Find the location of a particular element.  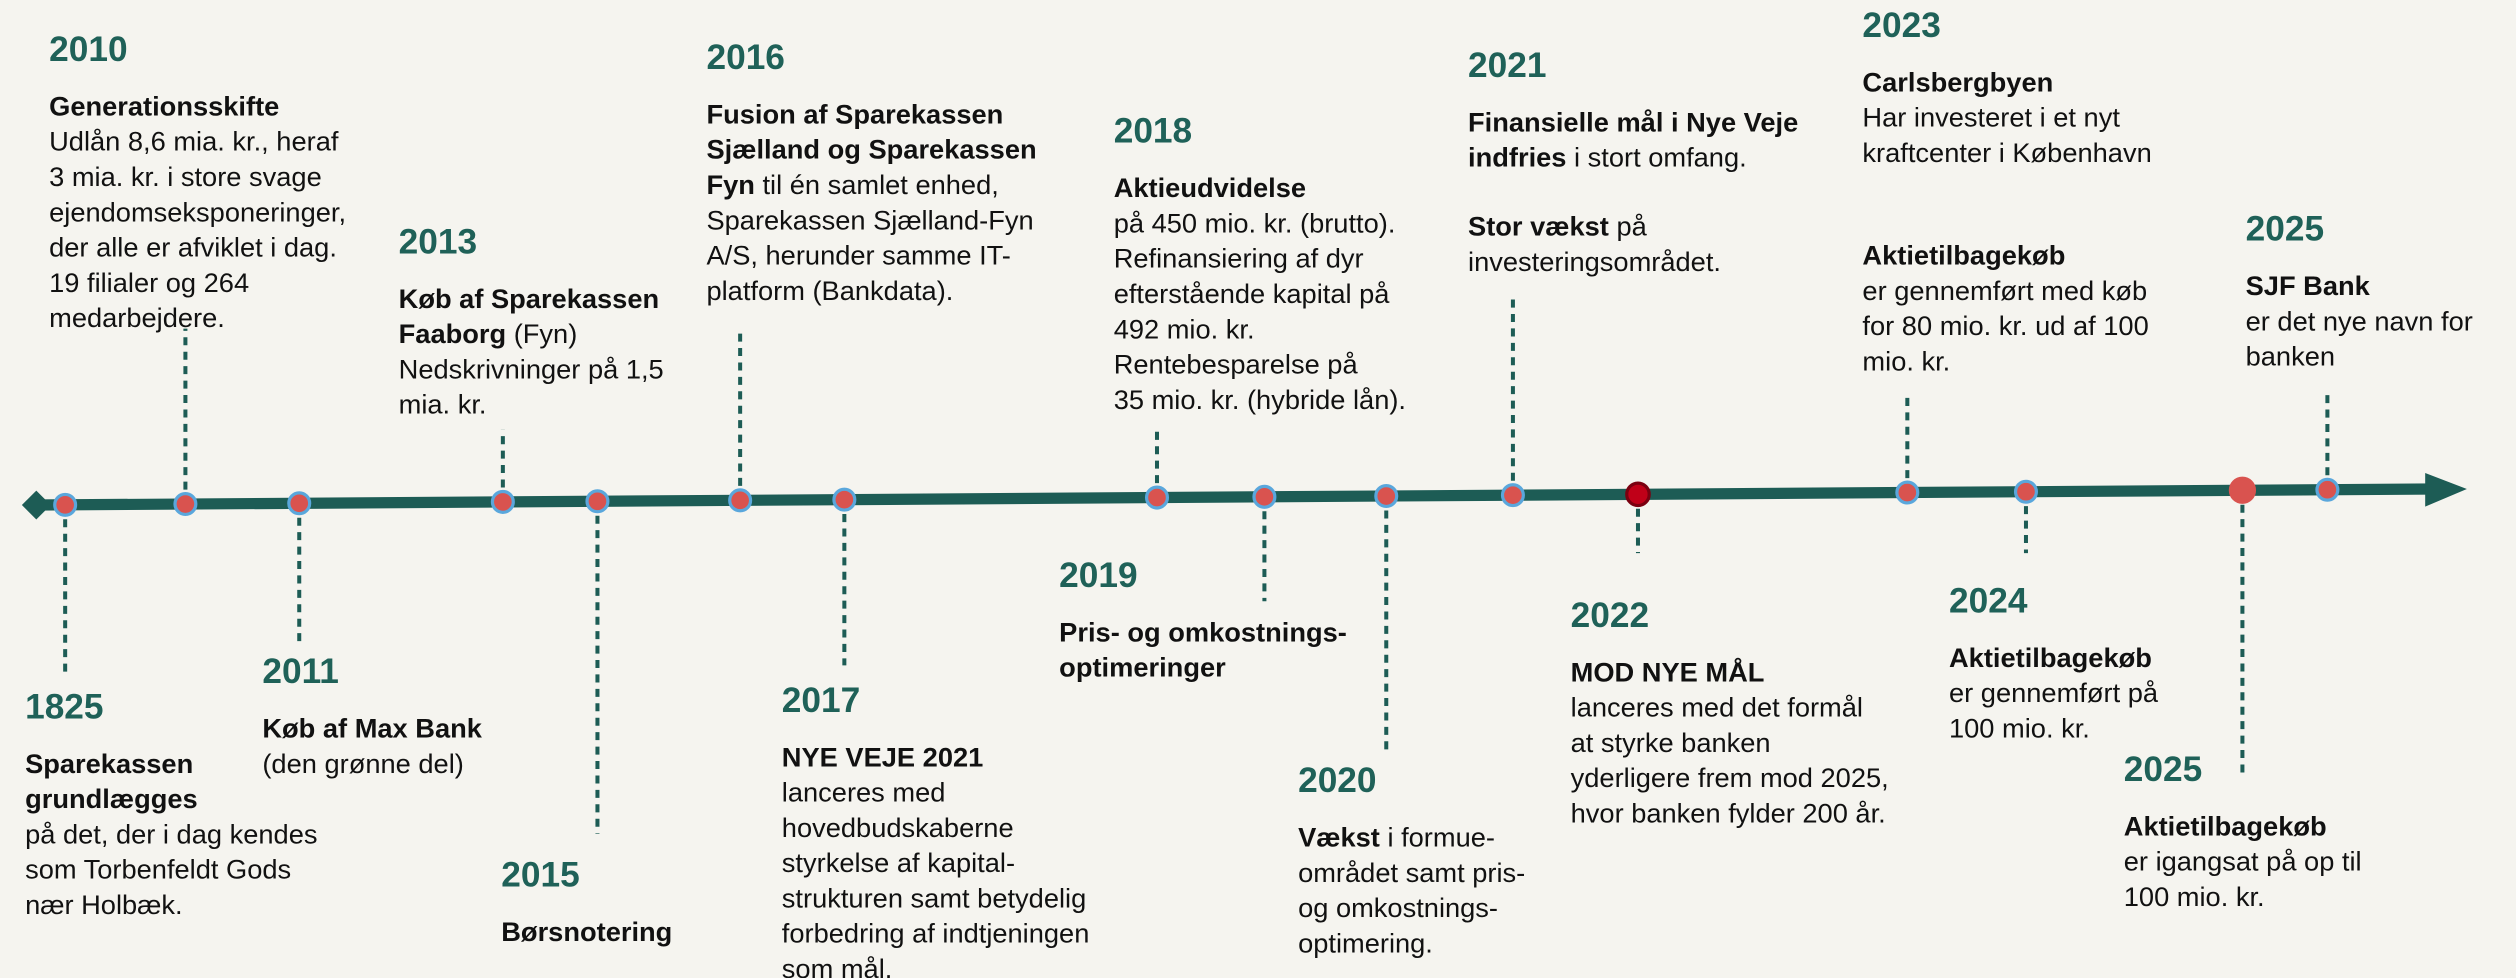

event-text: Stor vækst is located at coordinates (1538, 226).